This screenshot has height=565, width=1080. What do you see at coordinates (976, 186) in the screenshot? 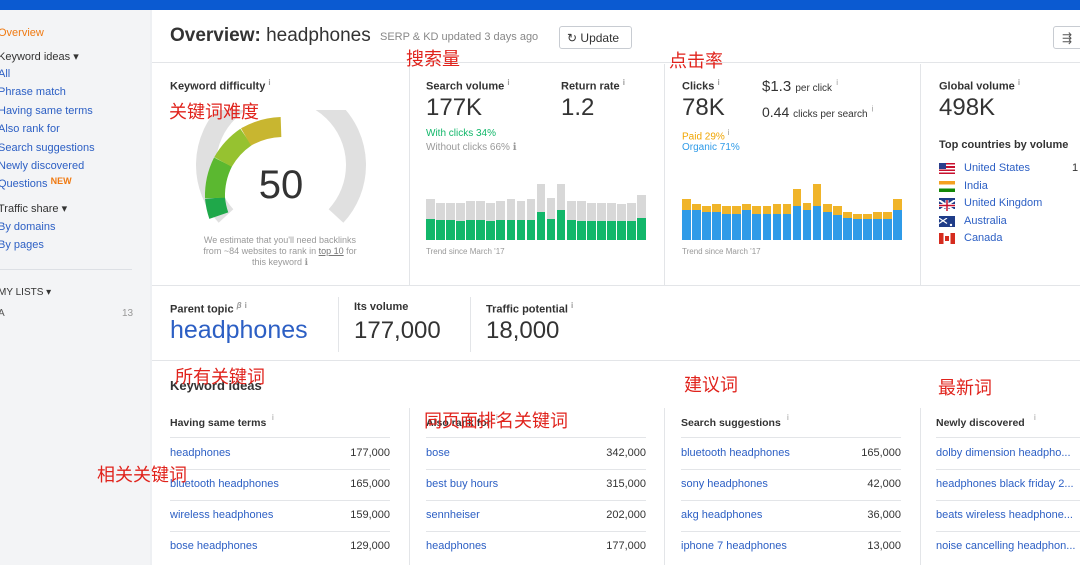
I see `country-india: India` at bounding box center [976, 186].